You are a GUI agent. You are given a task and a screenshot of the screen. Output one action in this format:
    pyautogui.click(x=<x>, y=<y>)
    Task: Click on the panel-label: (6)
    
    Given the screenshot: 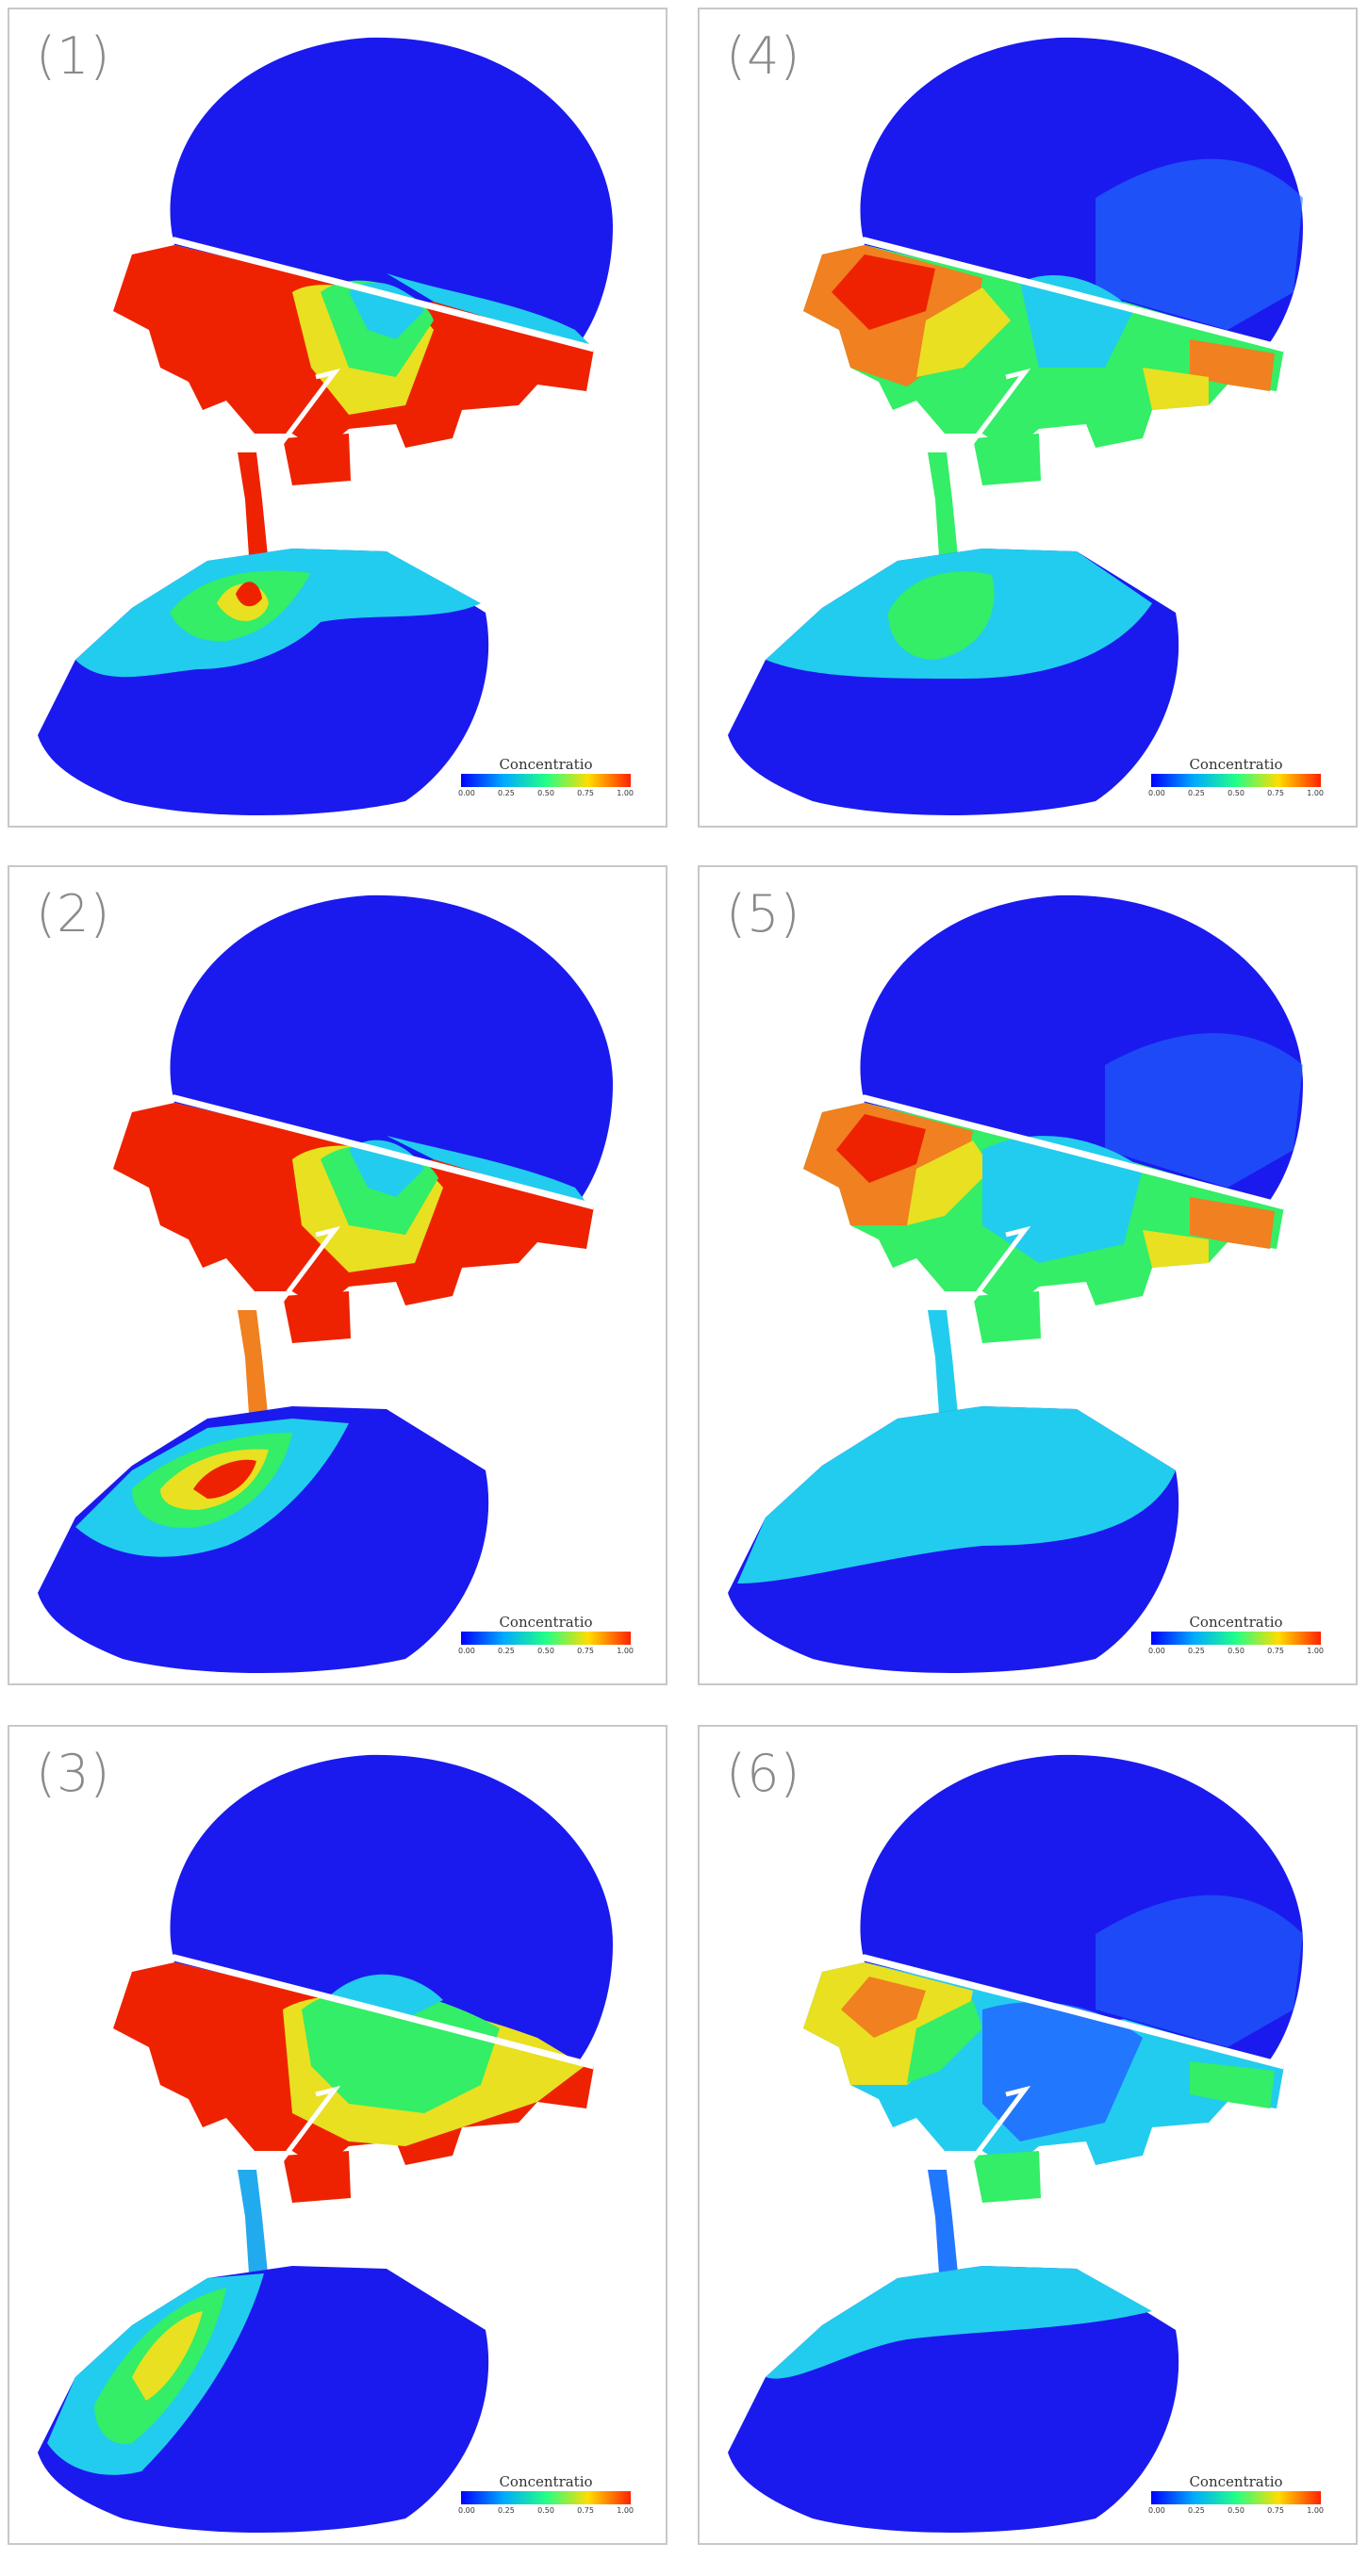 What is the action you would take?
    pyautogui.click(x=763, y=1773)
    